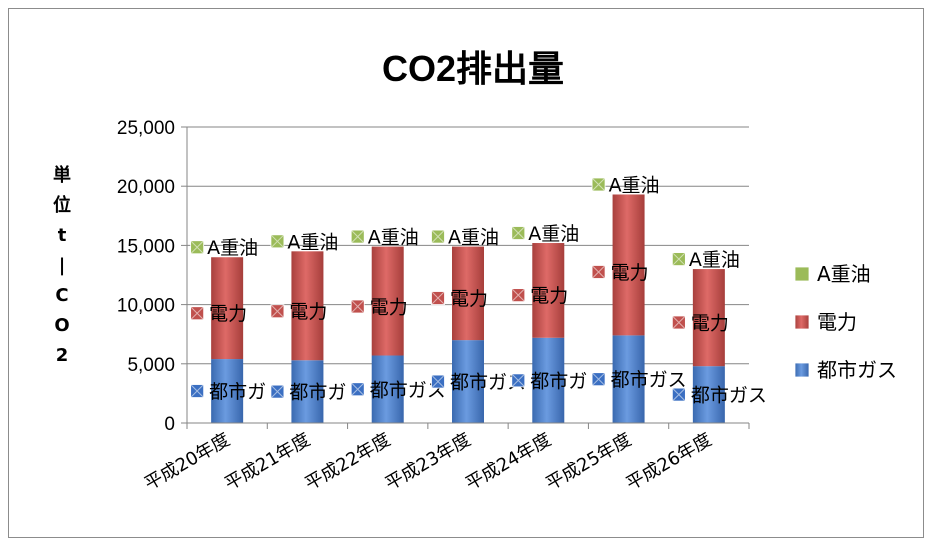 Image resolution: width=934 pixels, height=546 pixels. I want to click on y-axis-label-char: |, so click(62, 265).